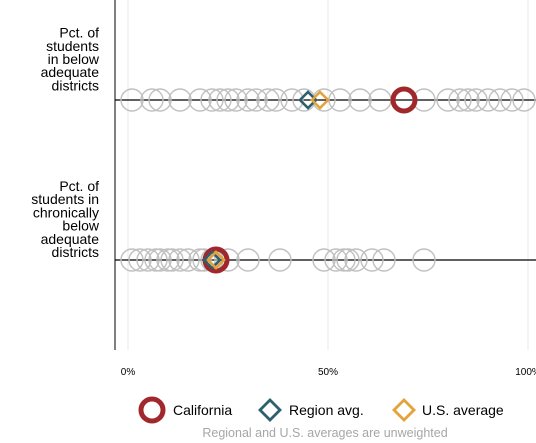 Image resolution: width=536 pixels, height=443 pixels. Describe the element at coordinates (74, 59) in the screenshot. I see `category-label-line: in below` at that location.